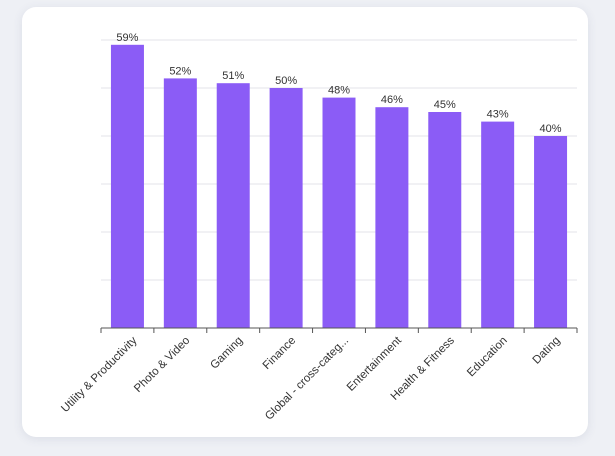 The height and width of the screenshot is (456, 615). I want to click on category-label: Education, so click(487, 357).